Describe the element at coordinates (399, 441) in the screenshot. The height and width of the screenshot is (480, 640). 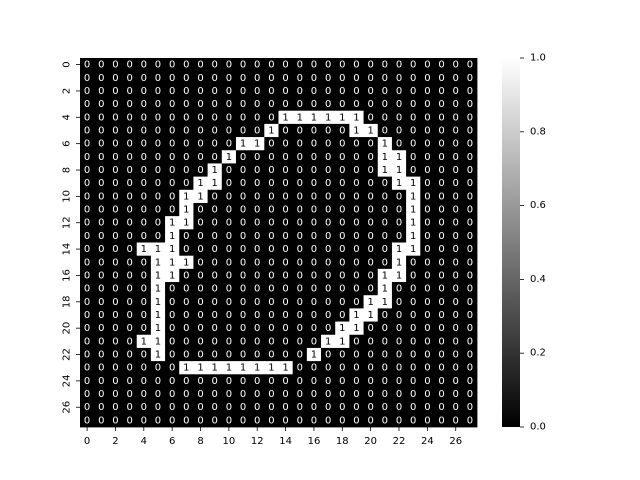
I see `x-tick-label: 22` at that location.